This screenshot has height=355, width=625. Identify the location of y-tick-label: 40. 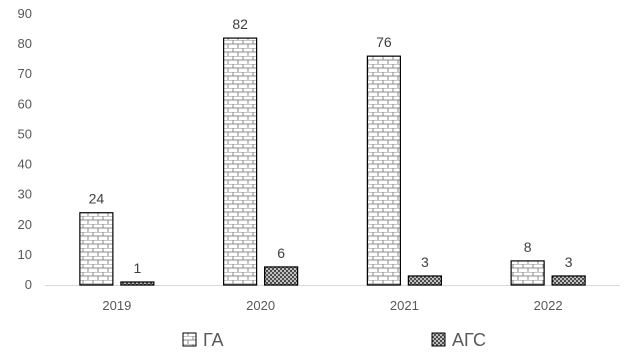
(25, 164).